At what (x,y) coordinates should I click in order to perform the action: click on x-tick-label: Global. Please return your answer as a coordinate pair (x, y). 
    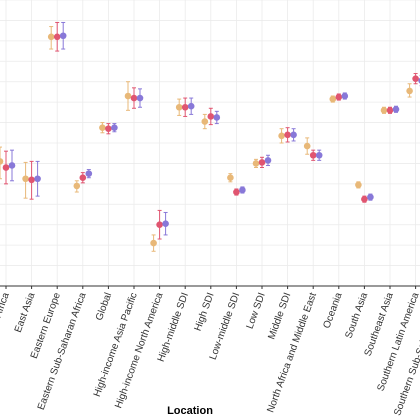
    Looking at the image, I should click on (104, 306).